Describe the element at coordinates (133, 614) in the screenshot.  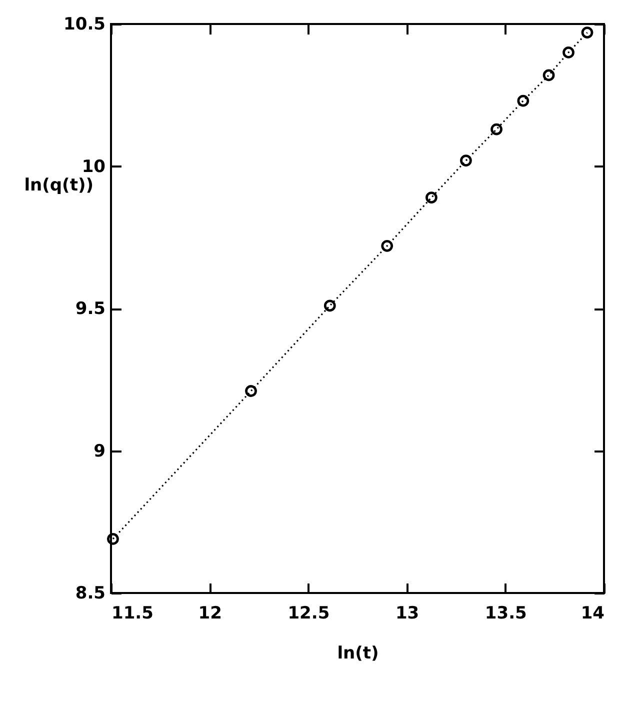
I see `x-tick-label: 11.5` at that location.